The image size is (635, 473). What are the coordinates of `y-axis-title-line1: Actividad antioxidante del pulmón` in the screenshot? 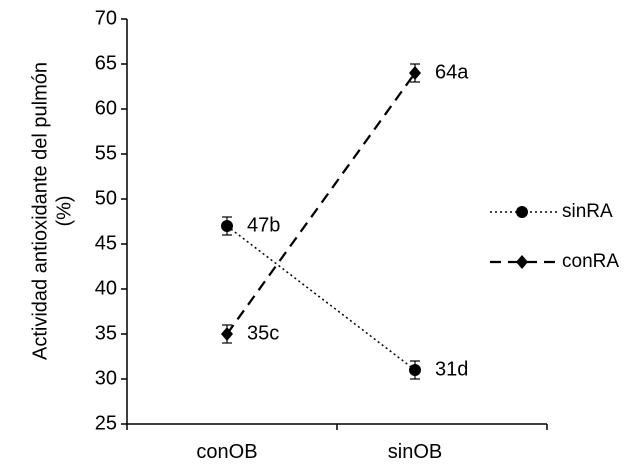 It's located at (40, 211).